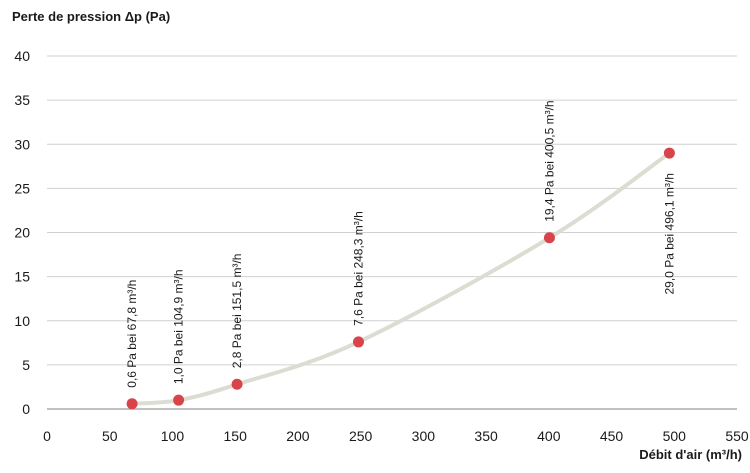  I want to click on x-tick-label: 300, so click(424, 436).